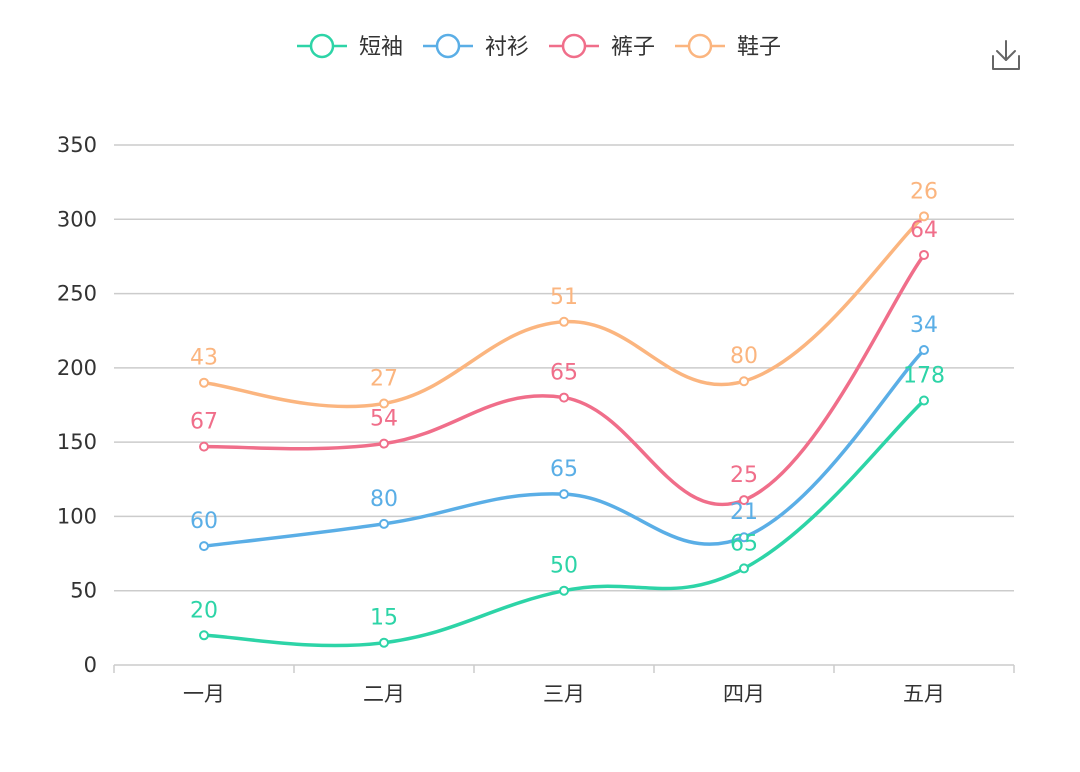 This screenshot has width=1080, height=772. Describe the element at coordinates (507, 47) in the screenshot. I see `legend-label: 衬衫` at that location.